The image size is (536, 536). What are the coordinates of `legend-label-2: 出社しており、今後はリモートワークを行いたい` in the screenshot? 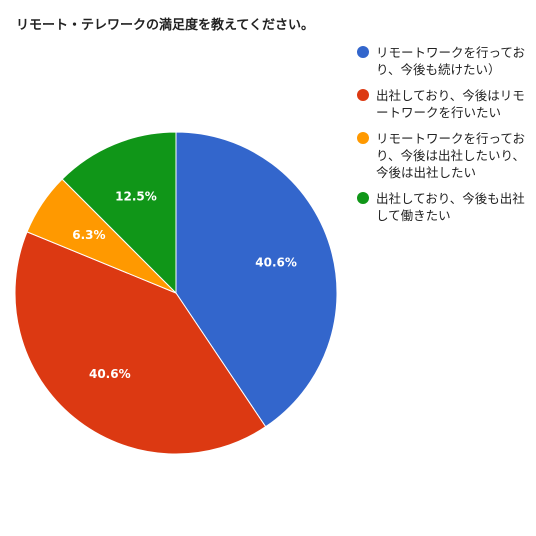 It's located at (450, 104).